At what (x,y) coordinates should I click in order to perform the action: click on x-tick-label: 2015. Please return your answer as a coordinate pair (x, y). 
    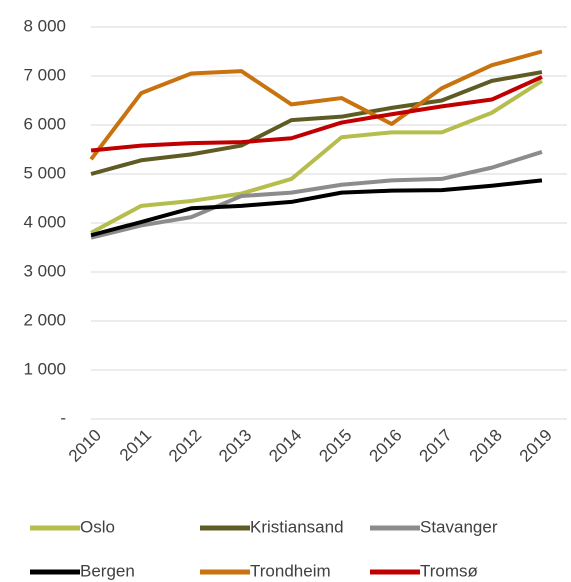
    Looking at the image, I should click on (335, 446).